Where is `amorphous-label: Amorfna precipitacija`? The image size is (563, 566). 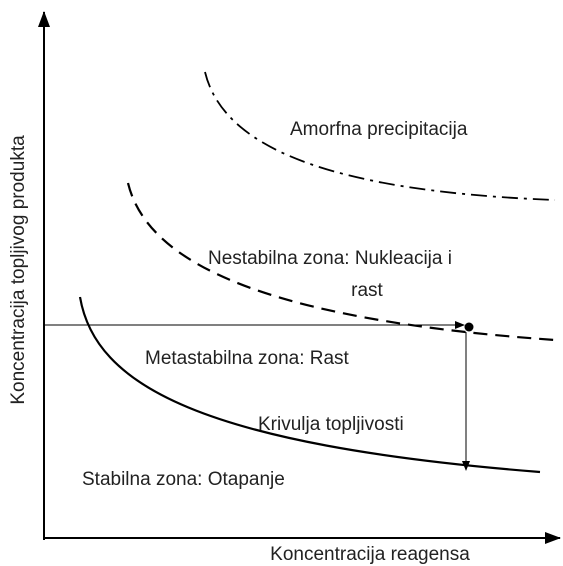 amorphous-label: Amorfna precipitacija is located at coordinates (379, 129).